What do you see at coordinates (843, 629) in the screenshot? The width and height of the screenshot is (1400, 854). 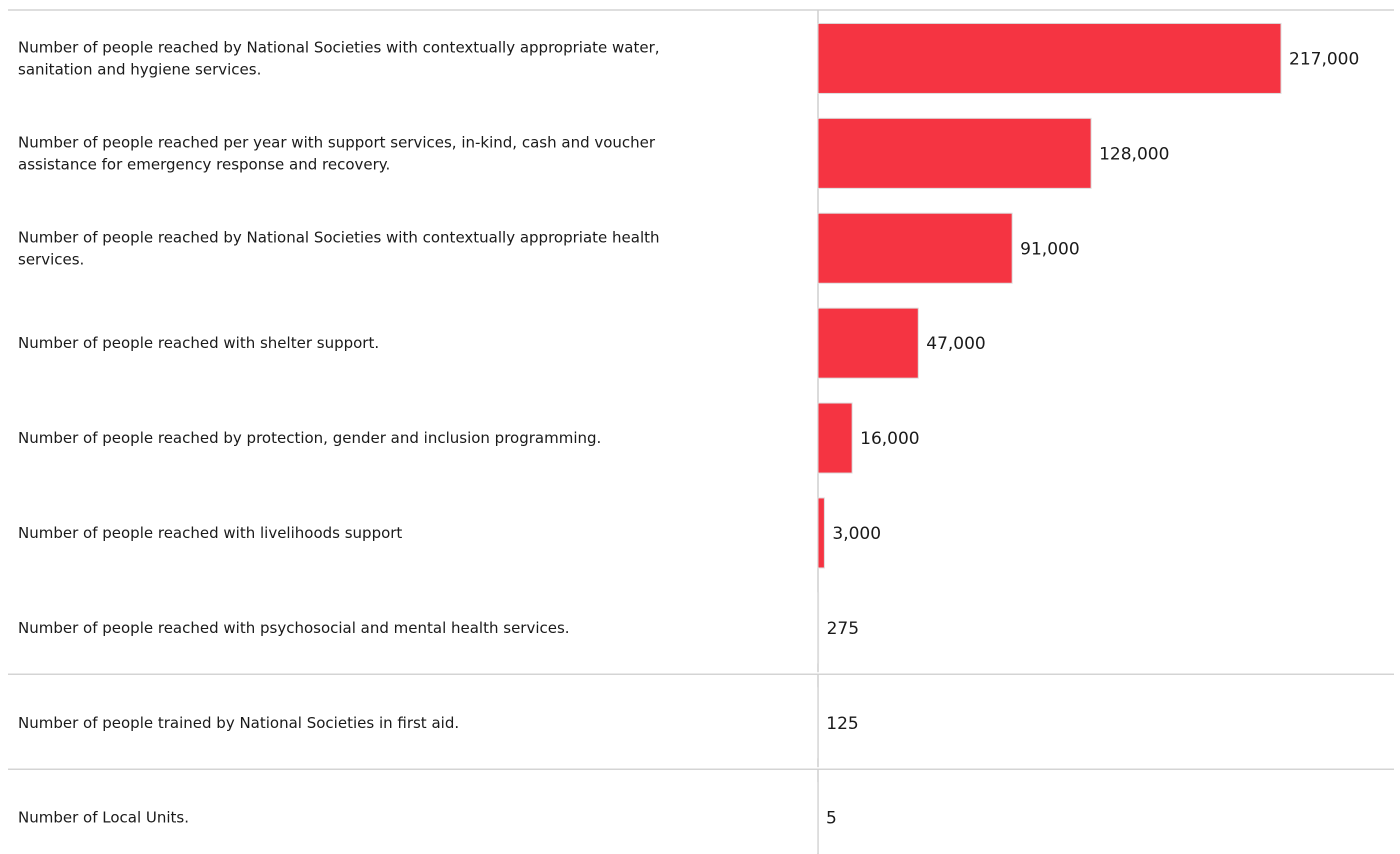 I see `value-label: 275` at bounding box center [843, 629].